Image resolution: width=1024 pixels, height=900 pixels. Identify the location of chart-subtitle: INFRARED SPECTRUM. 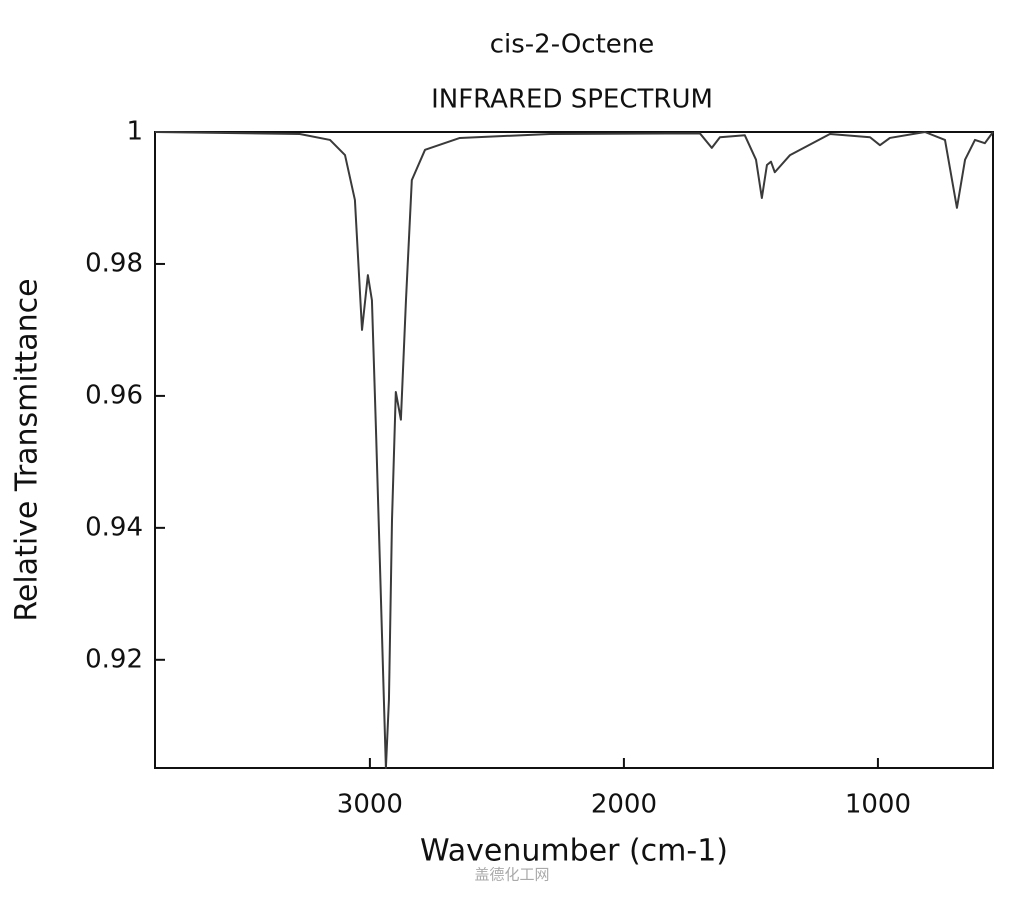
(572, 100).